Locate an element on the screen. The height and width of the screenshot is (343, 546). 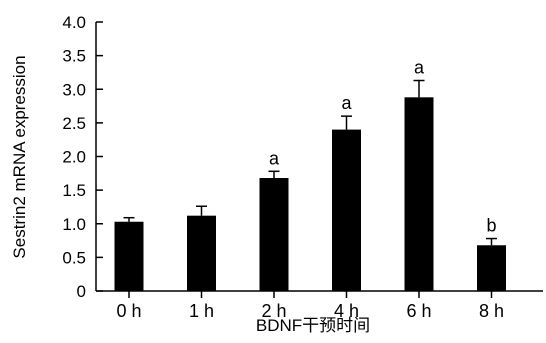
x-category-label: 6 h is located at coordinates (418, 311).